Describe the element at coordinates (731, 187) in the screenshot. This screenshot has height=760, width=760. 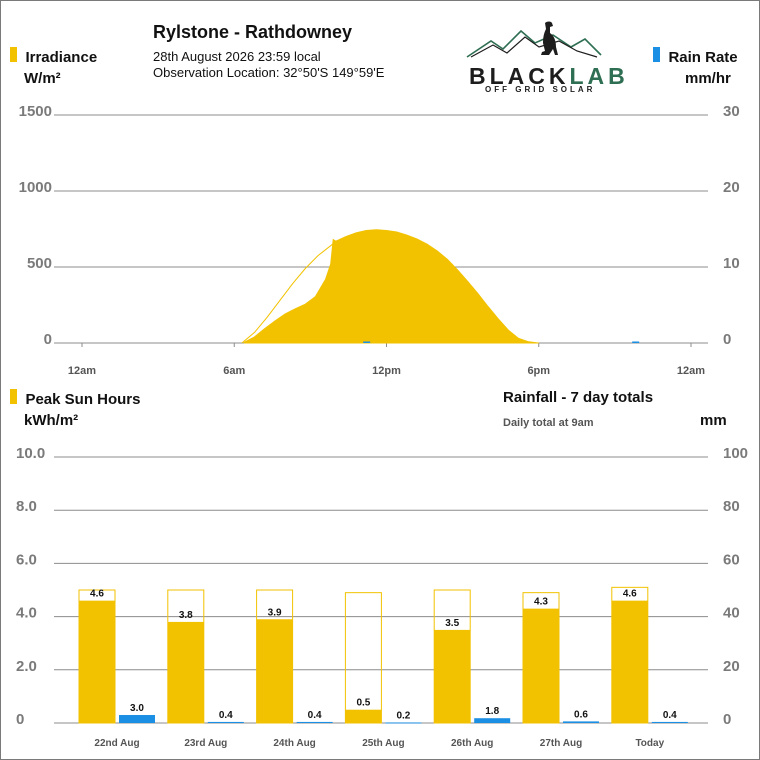
I see `rain-rate-y-tick-label: 20` at that location.